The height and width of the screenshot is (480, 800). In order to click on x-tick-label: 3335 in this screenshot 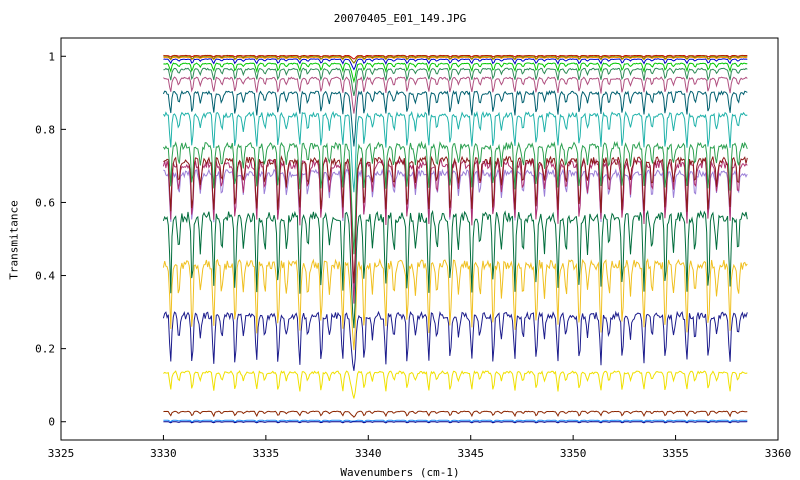, I will do `click(266, 453)`.